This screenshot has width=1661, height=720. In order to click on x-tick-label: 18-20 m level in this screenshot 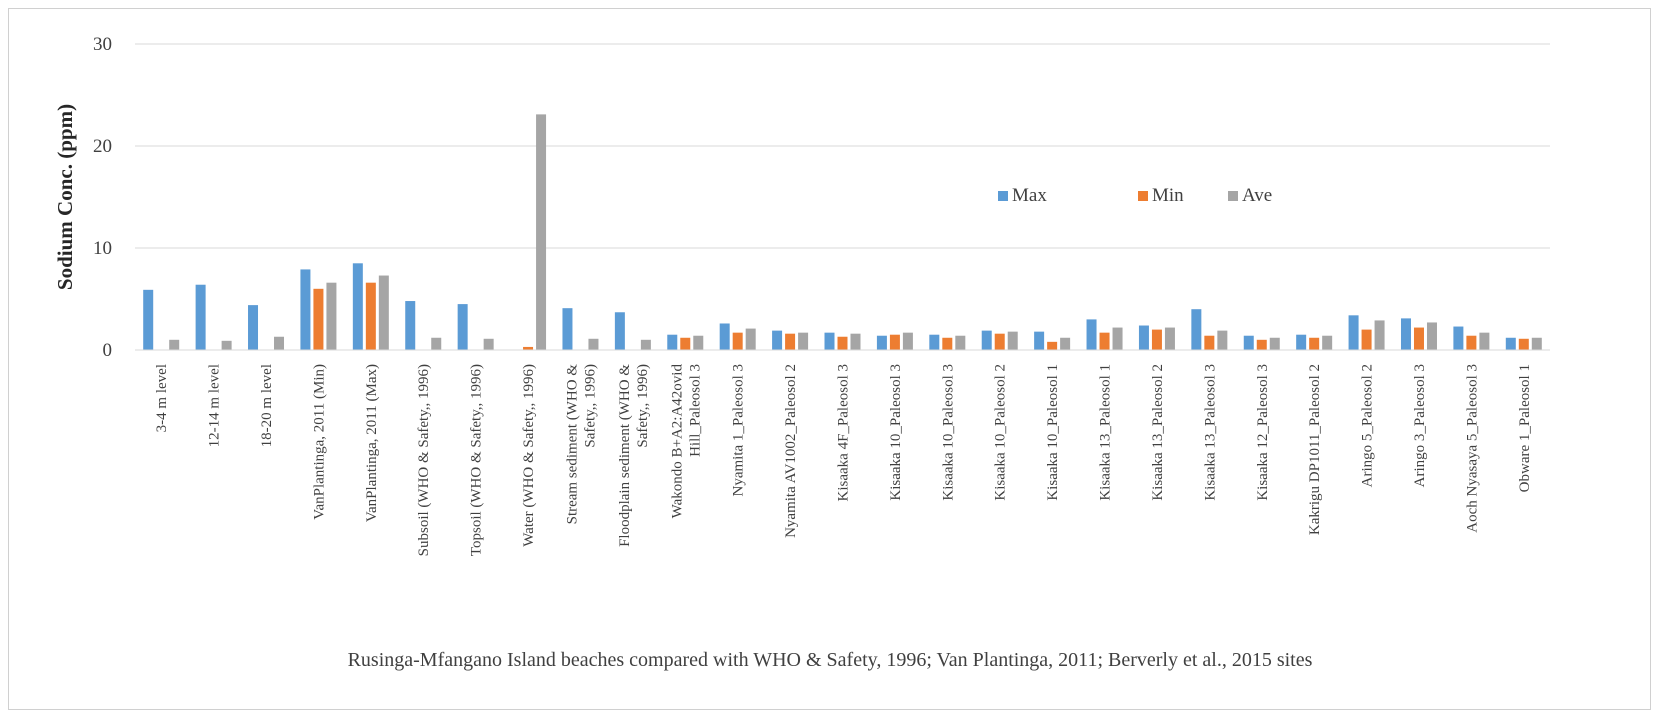, I will do `click(267, 405)`.